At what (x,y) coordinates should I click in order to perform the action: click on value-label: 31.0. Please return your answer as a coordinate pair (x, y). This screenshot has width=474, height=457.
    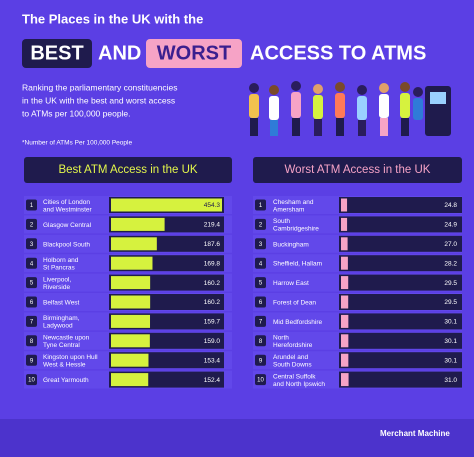
    Looking at the image, I should click on (450, 380).